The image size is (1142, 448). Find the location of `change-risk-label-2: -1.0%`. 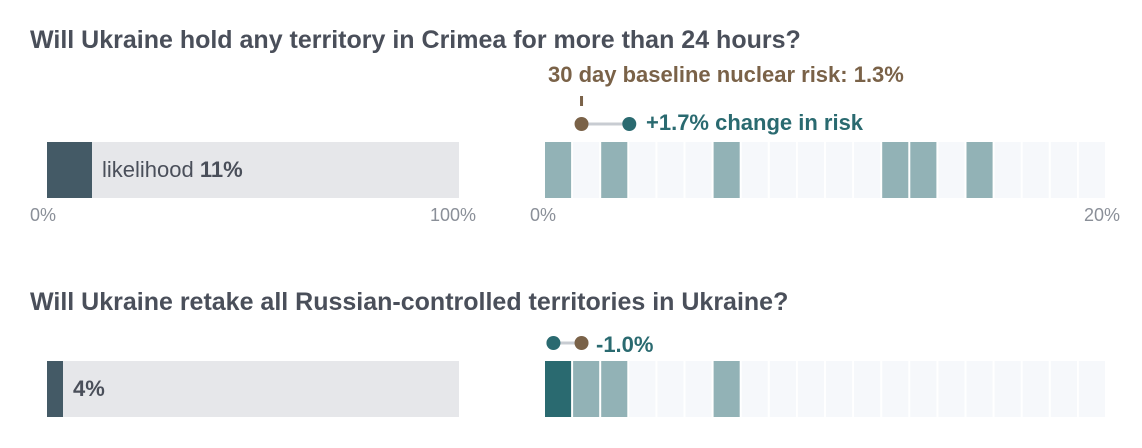

change-risk-label-2: -1.0% is located at coordinates (625, 344).